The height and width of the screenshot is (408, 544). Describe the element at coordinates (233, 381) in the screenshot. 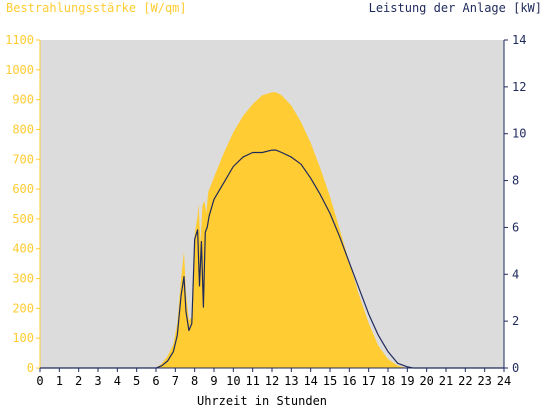

I see `x-tick-label: 10` at that location.